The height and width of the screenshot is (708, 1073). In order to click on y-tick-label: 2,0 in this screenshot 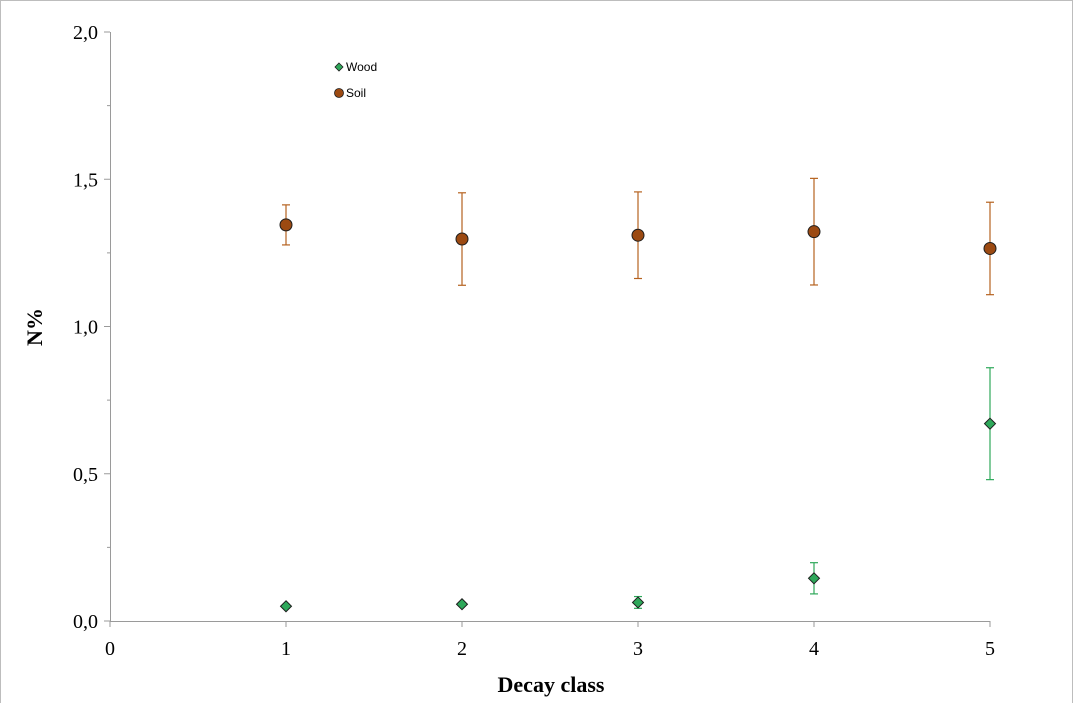, I will do `click(85, 33)`.